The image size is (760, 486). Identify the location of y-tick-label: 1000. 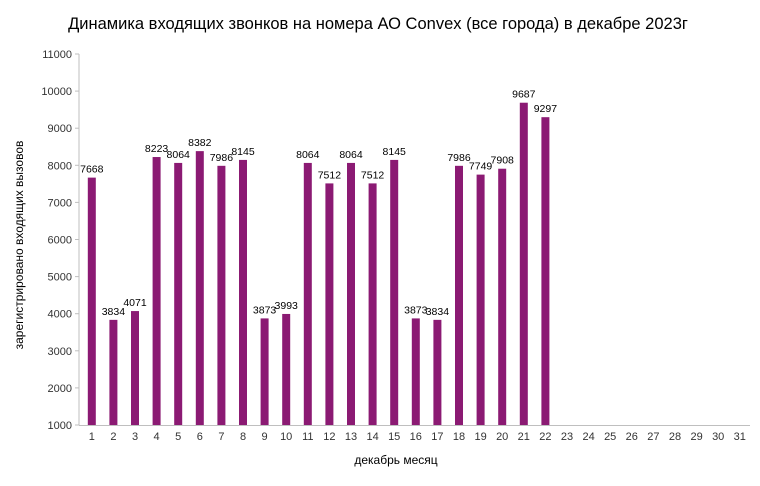
(60, 426).